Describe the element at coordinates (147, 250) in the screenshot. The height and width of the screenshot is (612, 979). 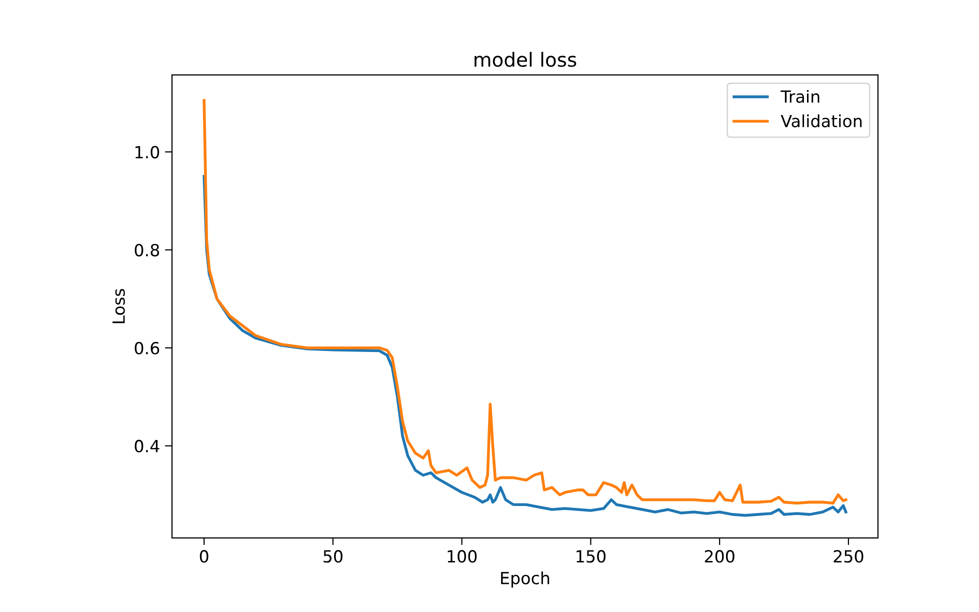
I see `y-tick-label: 0.8` at that location.